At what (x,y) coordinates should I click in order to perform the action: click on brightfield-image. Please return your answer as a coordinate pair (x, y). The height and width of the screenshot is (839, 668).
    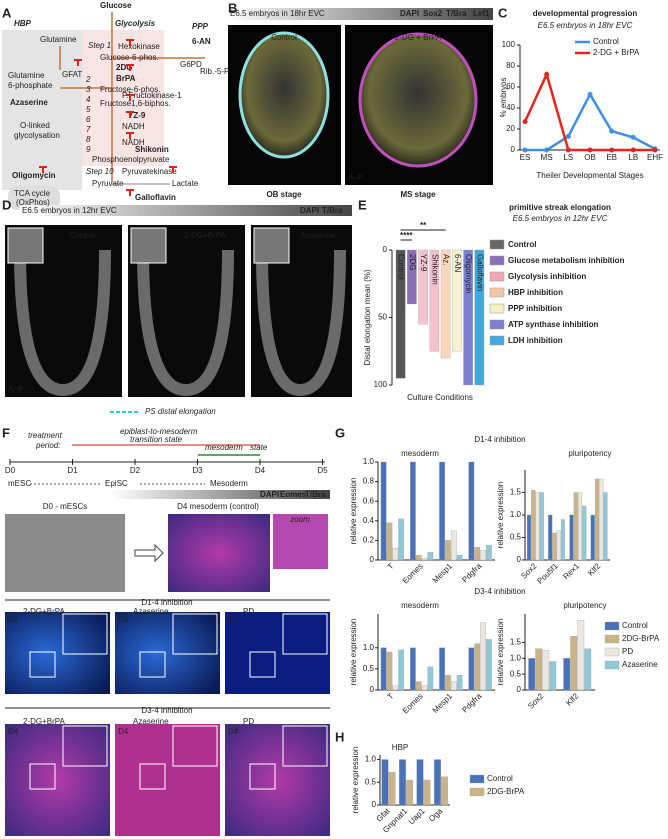
    Looking at the image, I should click on (65, 553).